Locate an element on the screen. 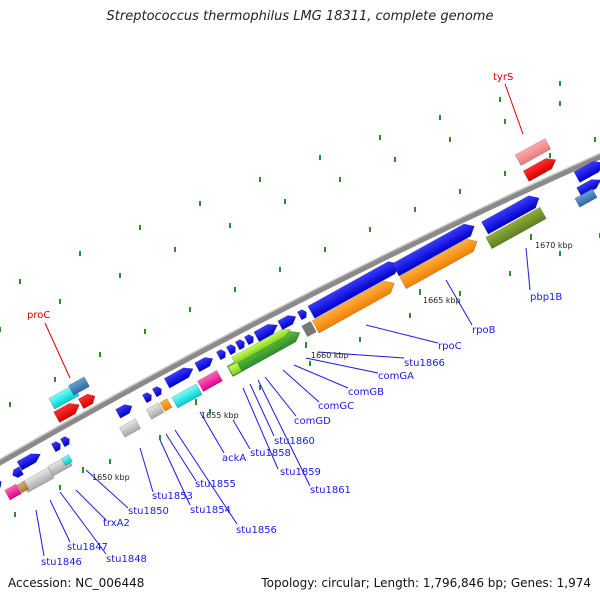  tick-label: 1650 kbp is located at coordinates (111, 477).